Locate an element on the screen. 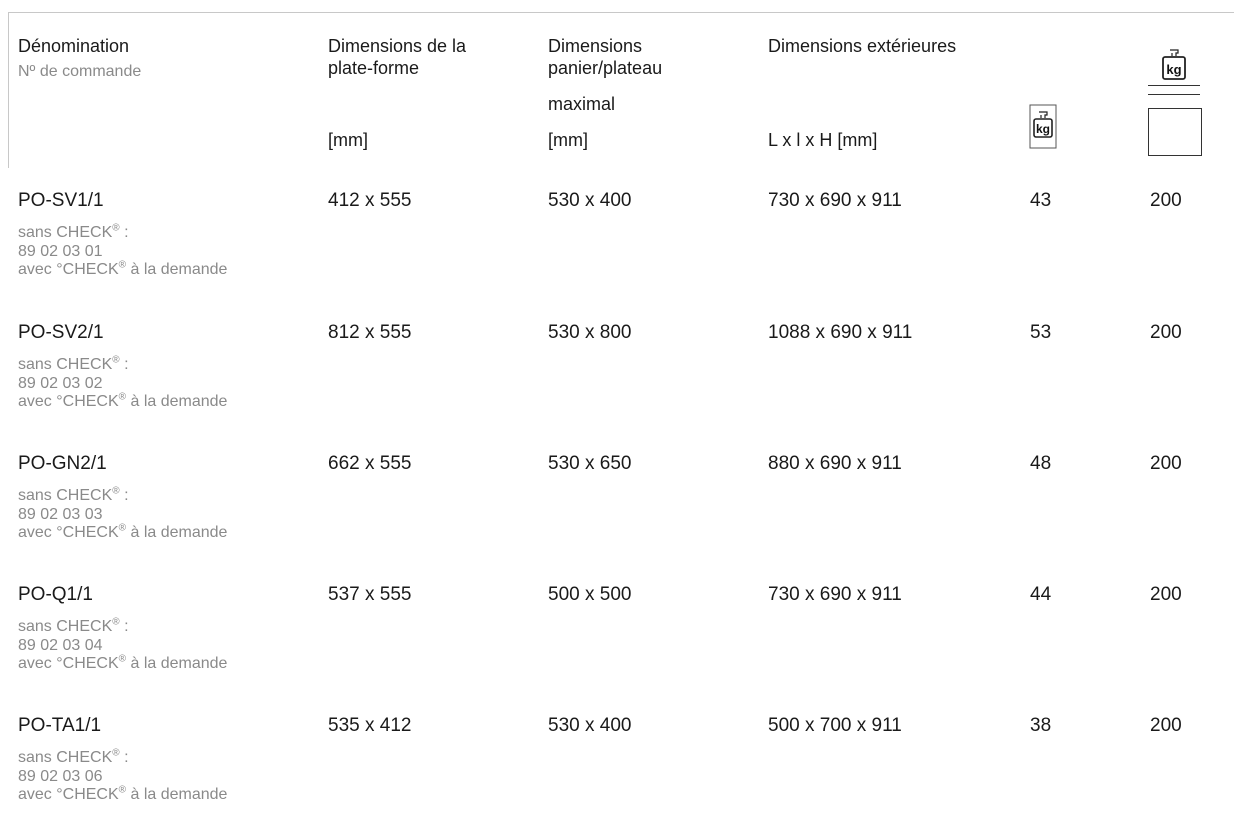 The width and height of the screenshot is (1246, 819). weight-value: 44 is located at coordinates (1041, 594).